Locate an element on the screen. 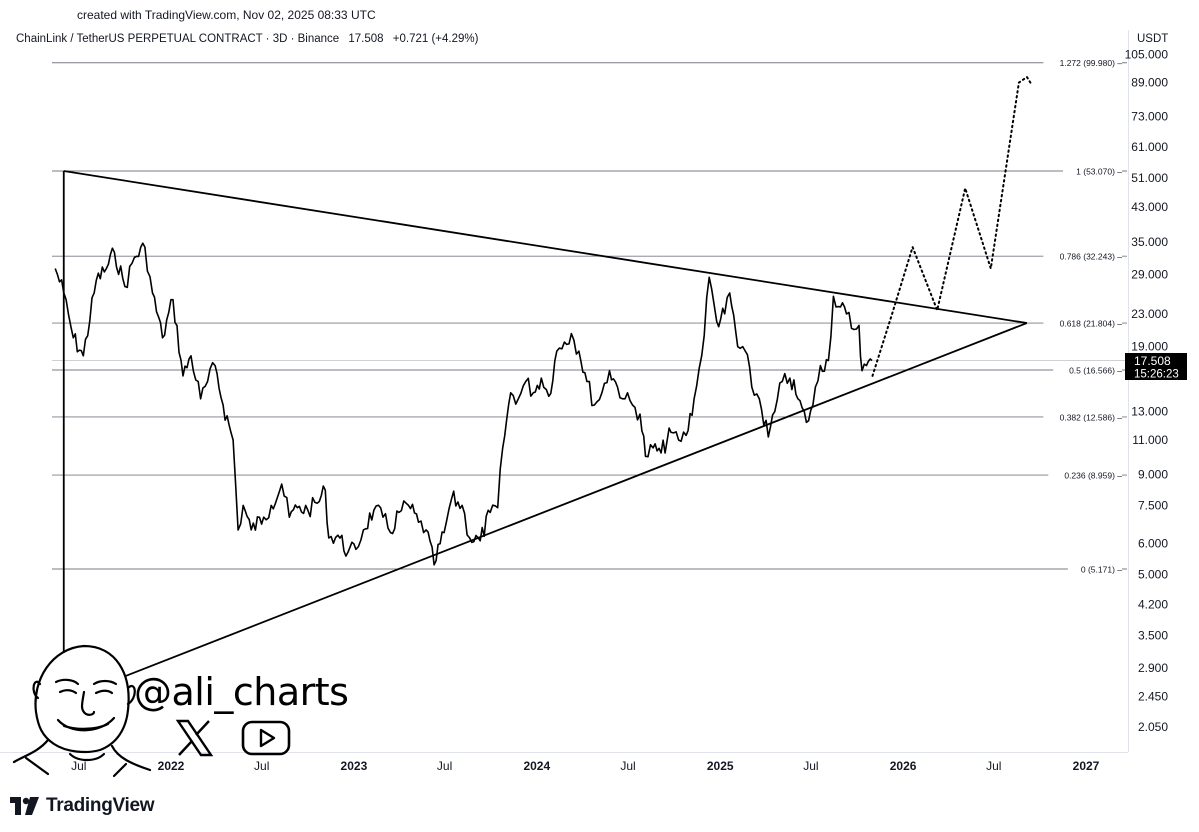  price-axis-tick: 7.500 is located at coordinates (1153, 505).